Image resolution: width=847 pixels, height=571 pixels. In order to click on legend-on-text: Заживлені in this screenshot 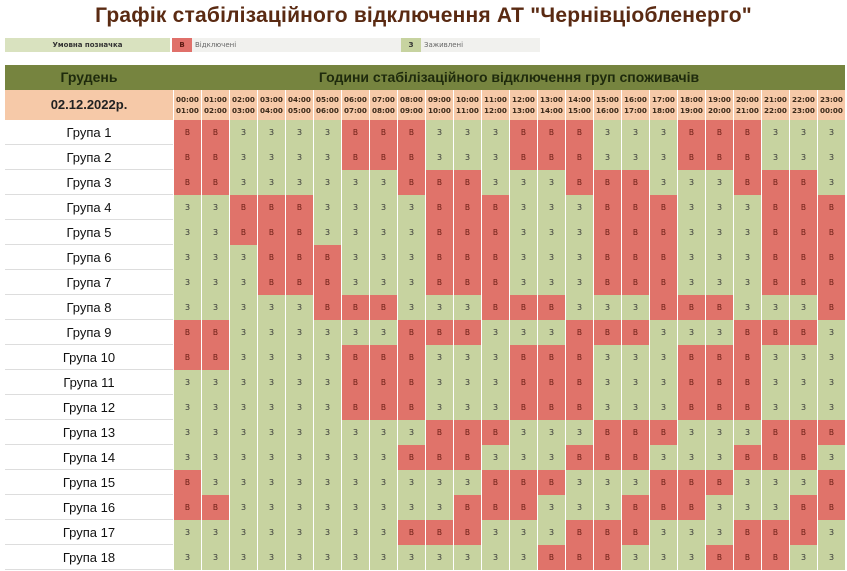, I will do `click(480, 45)`.